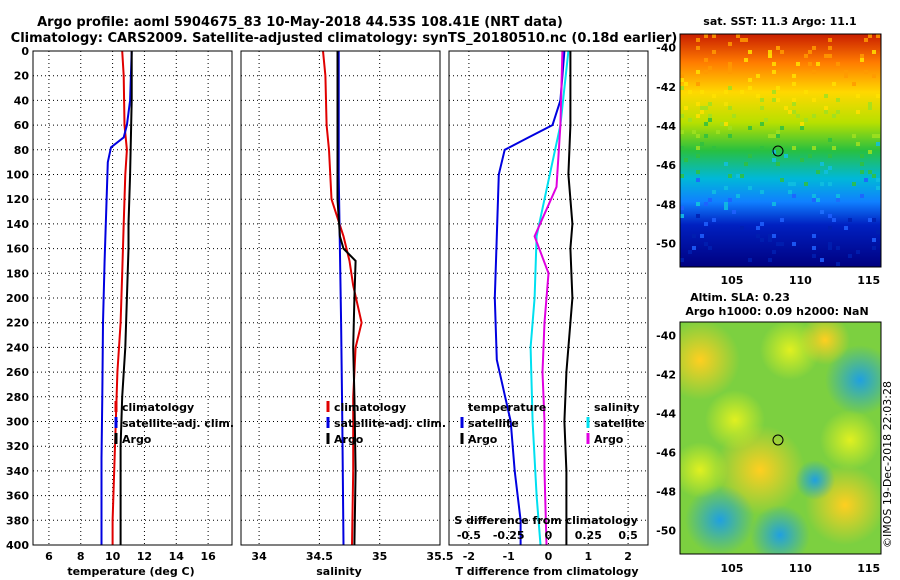 The image size is (900, 580). Describe the element at coordinates (119, 297) in the screenshot. I see `series-line-climatology` at that location.